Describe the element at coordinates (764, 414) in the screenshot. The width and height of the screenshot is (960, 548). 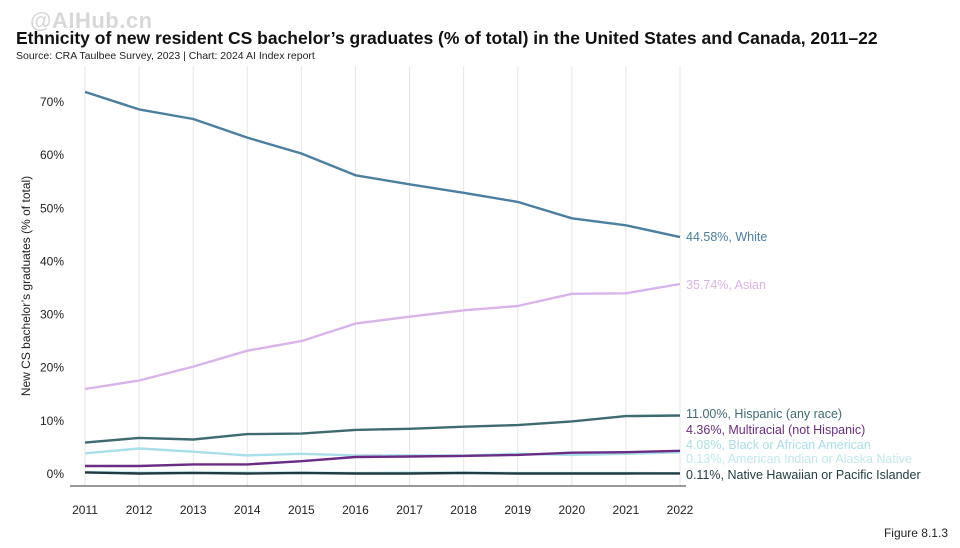
I see `end-label-hispanic-any-race-: 11.00%, Hispanic (any race)` at that location.